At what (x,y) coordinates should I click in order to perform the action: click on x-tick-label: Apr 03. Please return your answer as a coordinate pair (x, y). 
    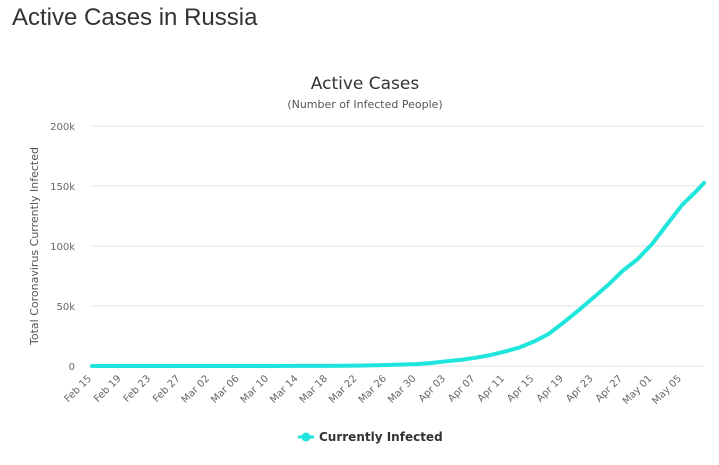
    Looking at the image, I should click on (432, 388).